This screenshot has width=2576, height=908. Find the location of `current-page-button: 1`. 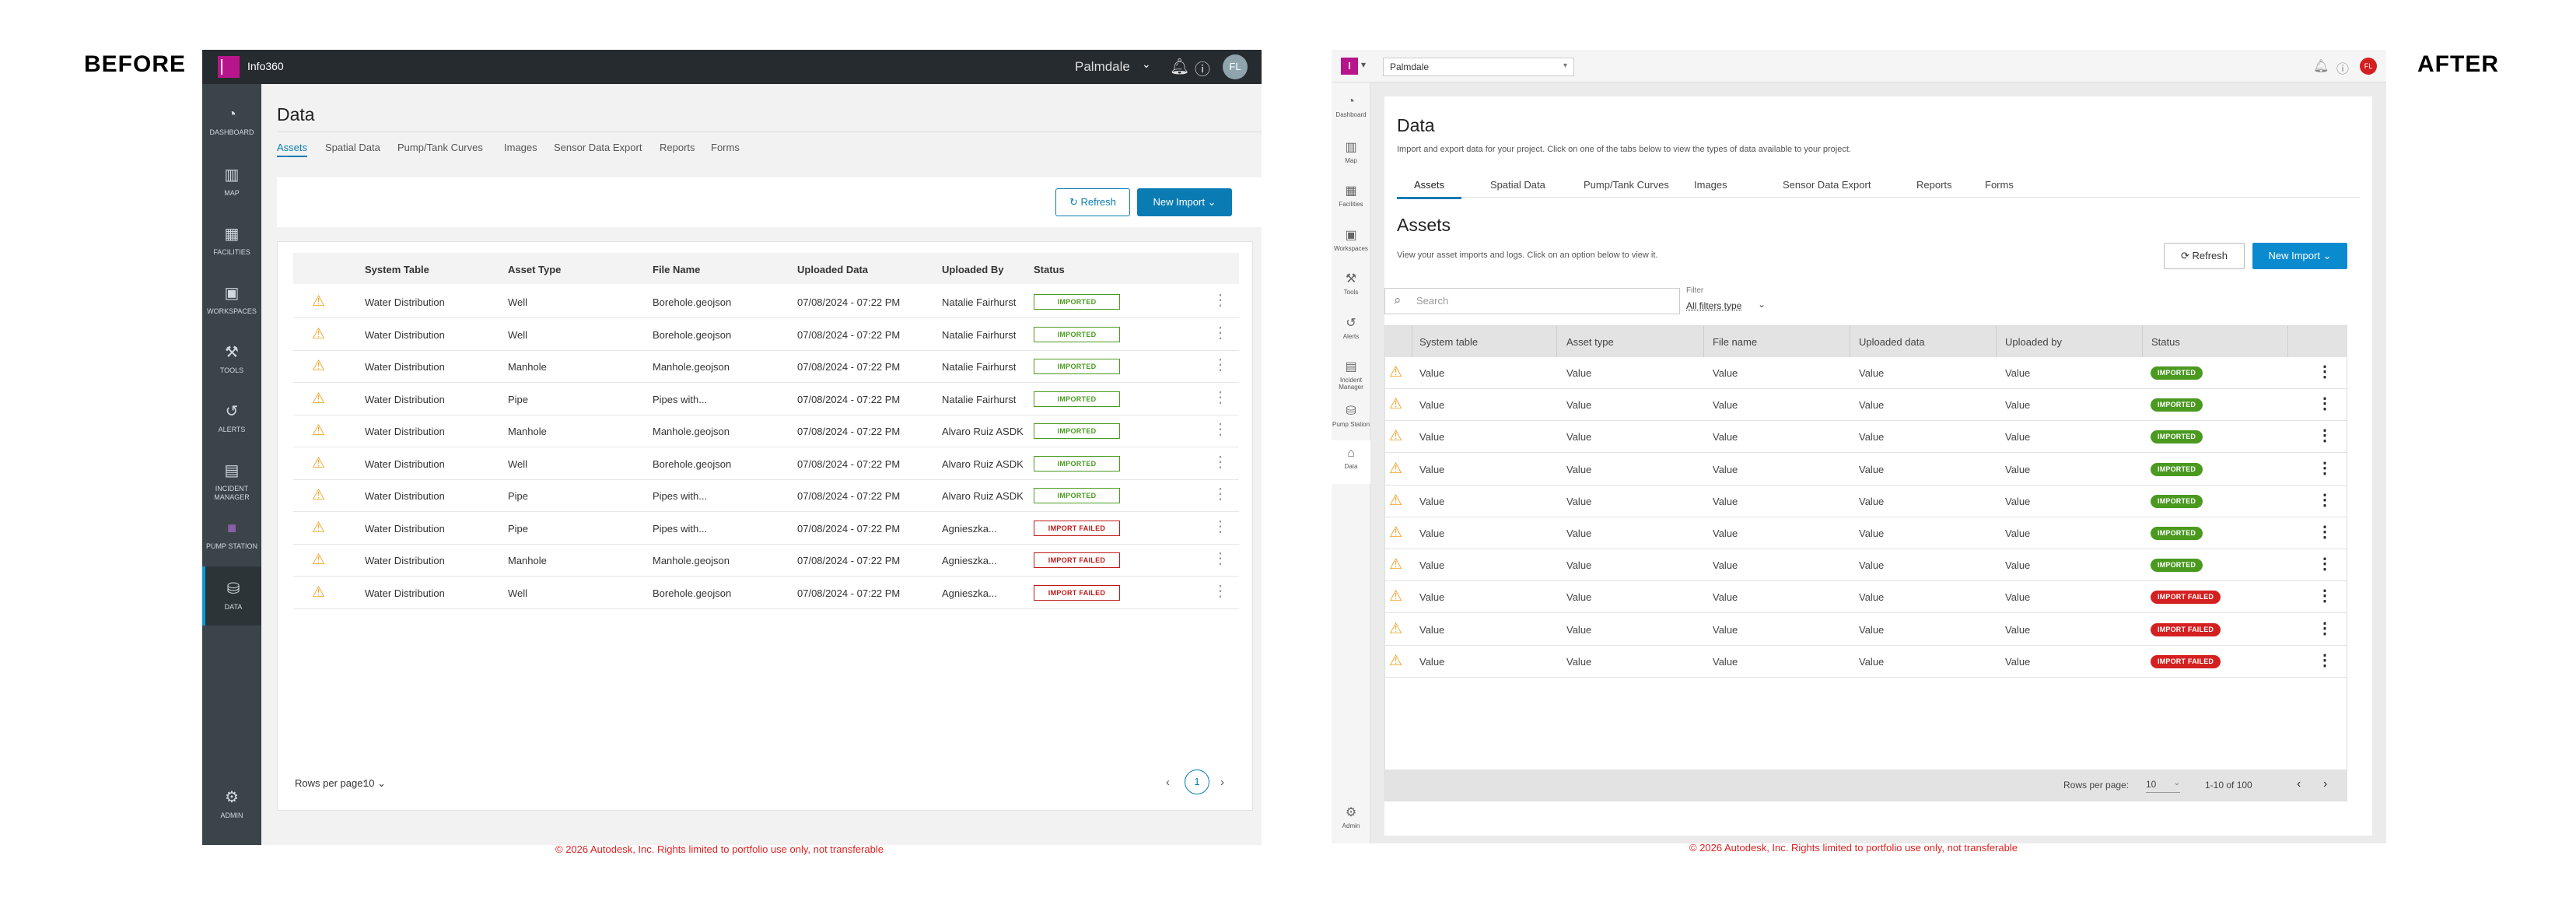

current-page-button: 1 is located at coordinates (1197, 782).